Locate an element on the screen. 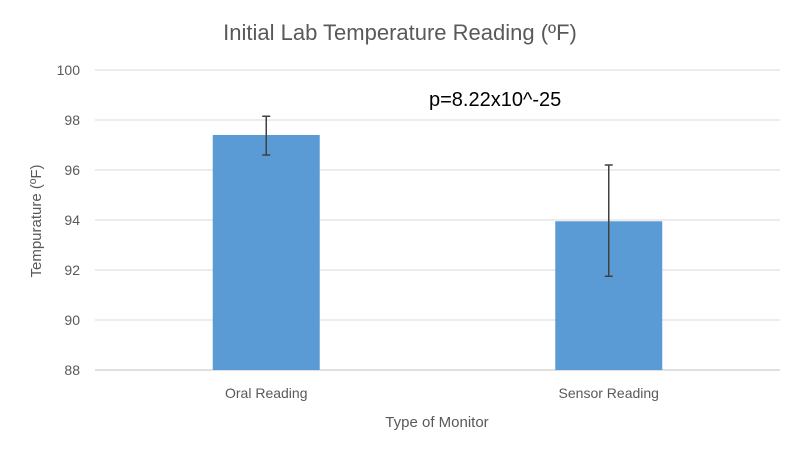 The width and height of the screenshot is (800, 455). y-tick-label: 88 is located at coordinates (72, 370).